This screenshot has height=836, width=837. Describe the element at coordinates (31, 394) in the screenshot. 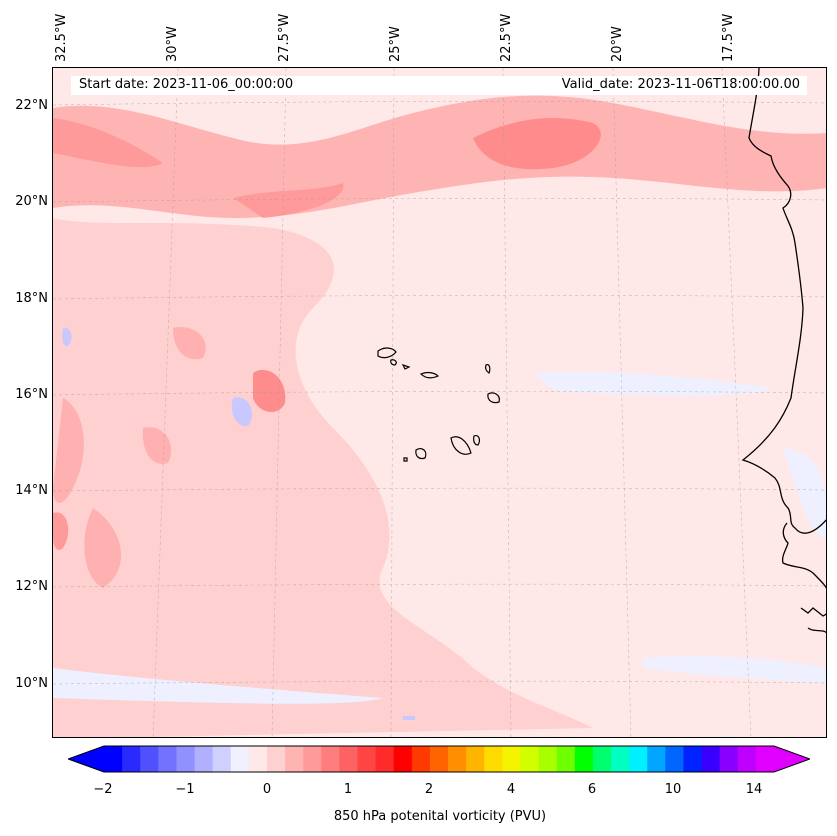

I see `lat-label: 16°N` at that location.